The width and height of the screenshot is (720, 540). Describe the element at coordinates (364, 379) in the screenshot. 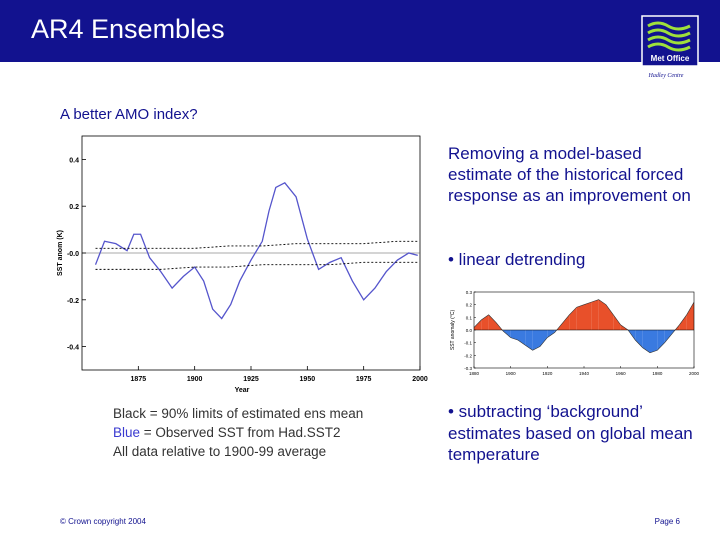

I see `x-tick-label: 1975` at that location.